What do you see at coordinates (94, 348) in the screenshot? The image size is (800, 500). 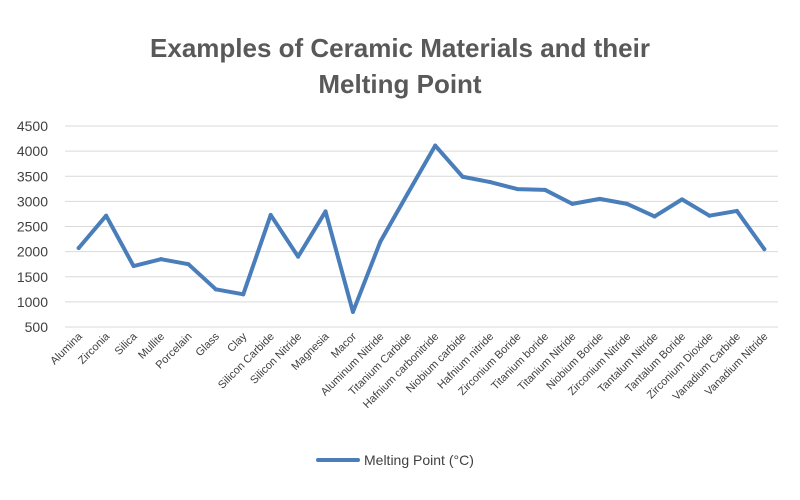 I see `x-tick-label: Zirconia` at bounding box center [94, 348].